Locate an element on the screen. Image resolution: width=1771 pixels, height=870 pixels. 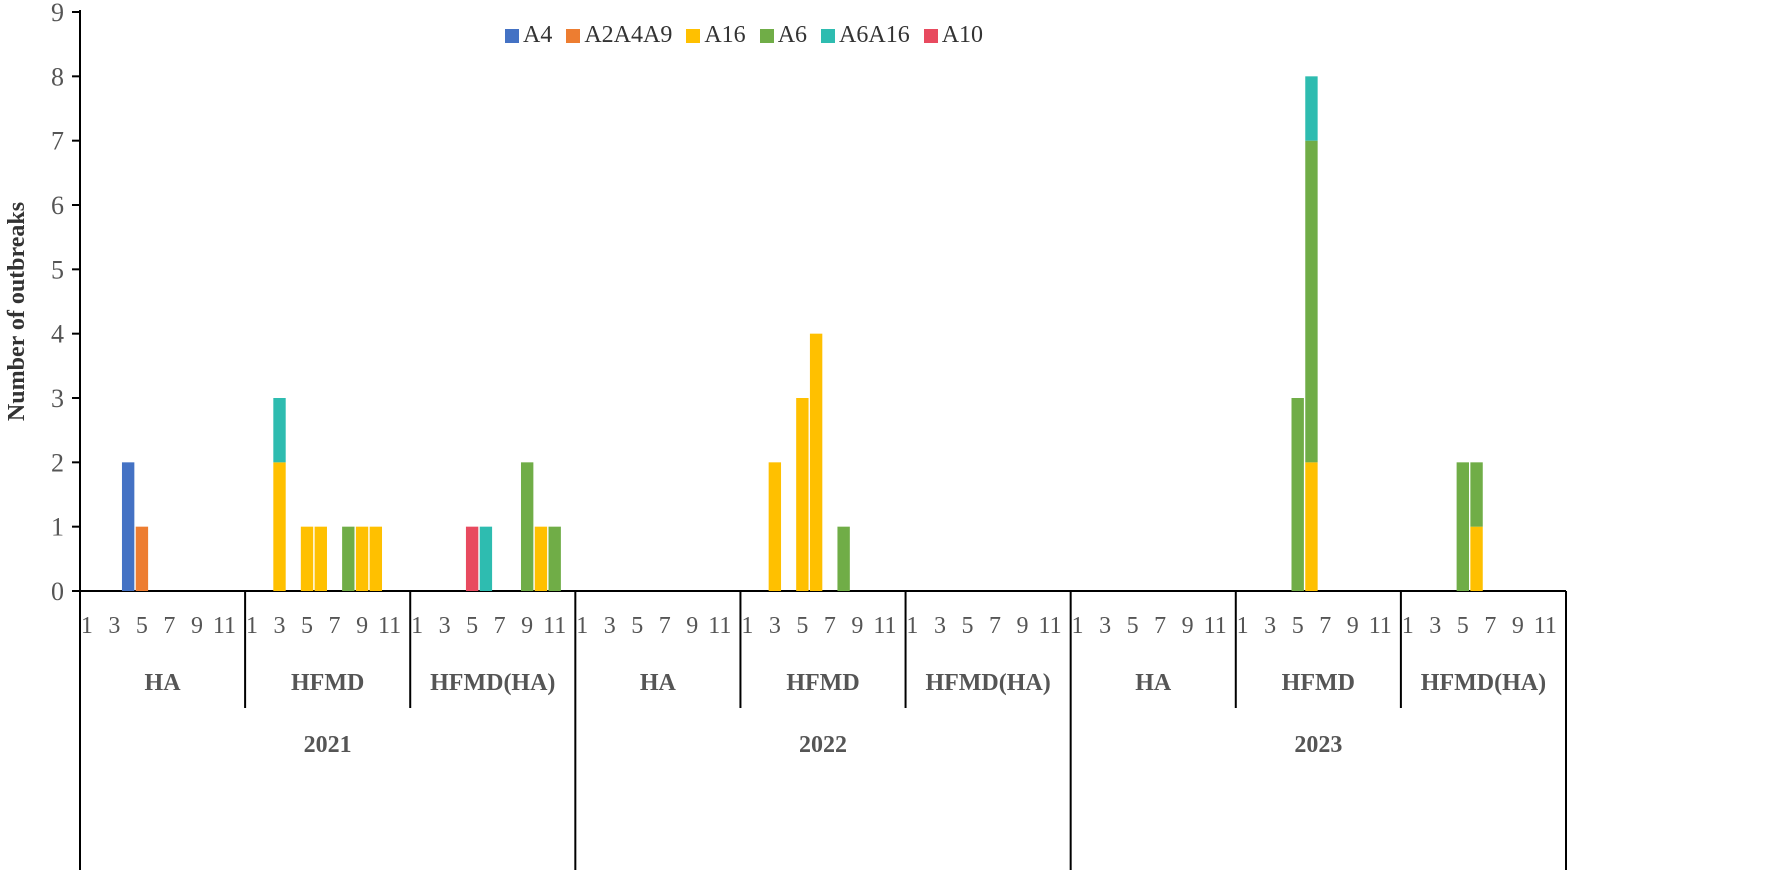
legend-label: A6A16 is located at coordinates (874, 35).